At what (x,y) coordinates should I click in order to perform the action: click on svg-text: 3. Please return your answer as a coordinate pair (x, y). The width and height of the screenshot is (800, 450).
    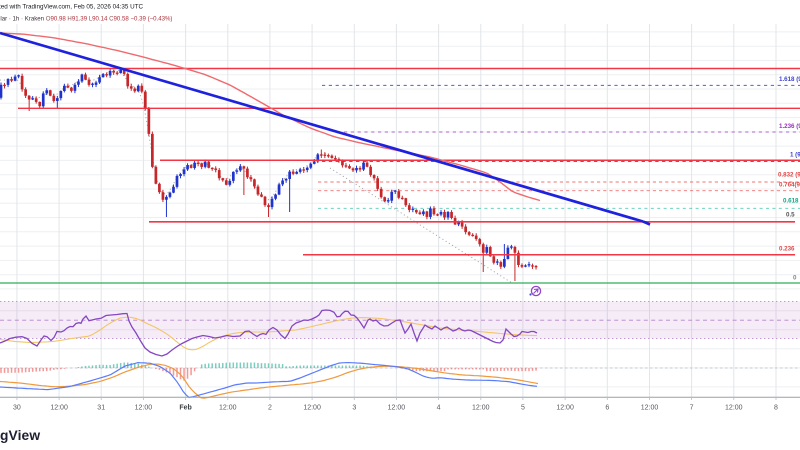
    Looking at the image, I should click on (354, 408).